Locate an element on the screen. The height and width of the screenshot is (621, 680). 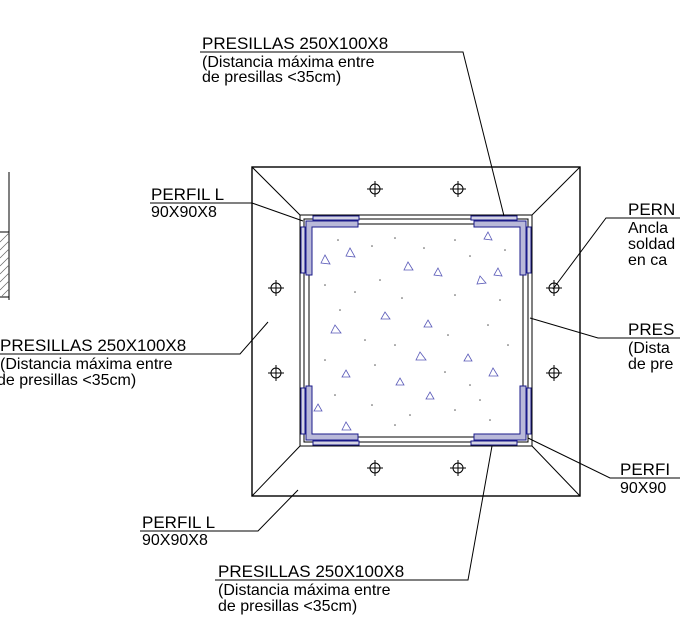
label-right-presillas-line1: (Dista is located at coordinates (649, 348).